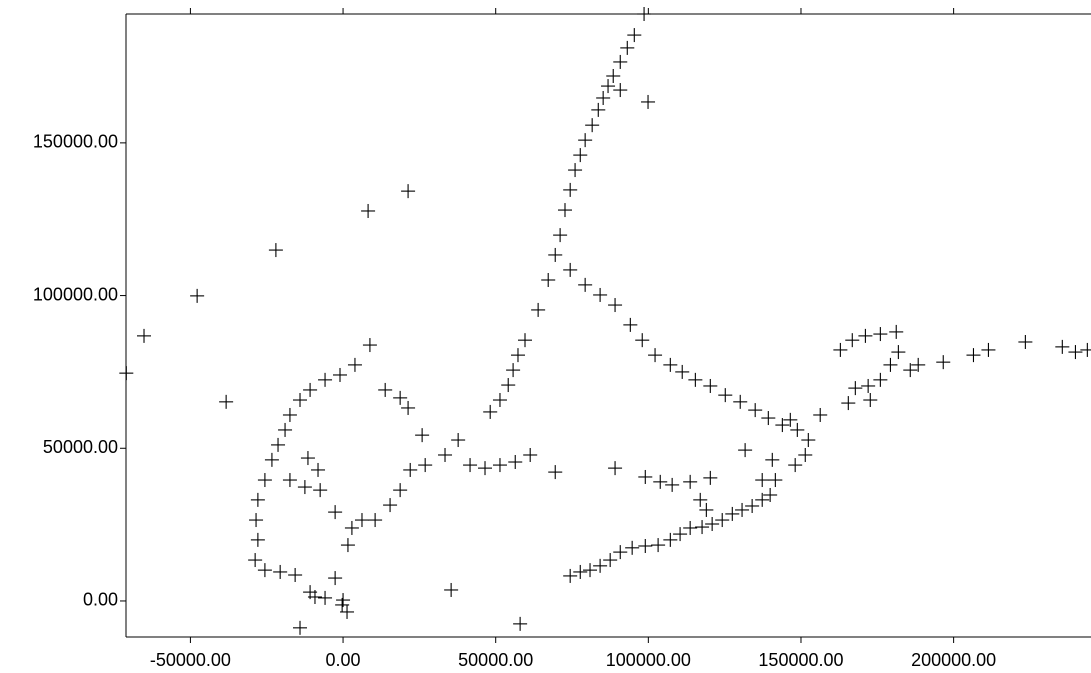 This screenshot has width=1091, height=673. Describe the element at coordinates (80, 447) in the screenshot. I see `y-tick-label: 50000.00` at that location.